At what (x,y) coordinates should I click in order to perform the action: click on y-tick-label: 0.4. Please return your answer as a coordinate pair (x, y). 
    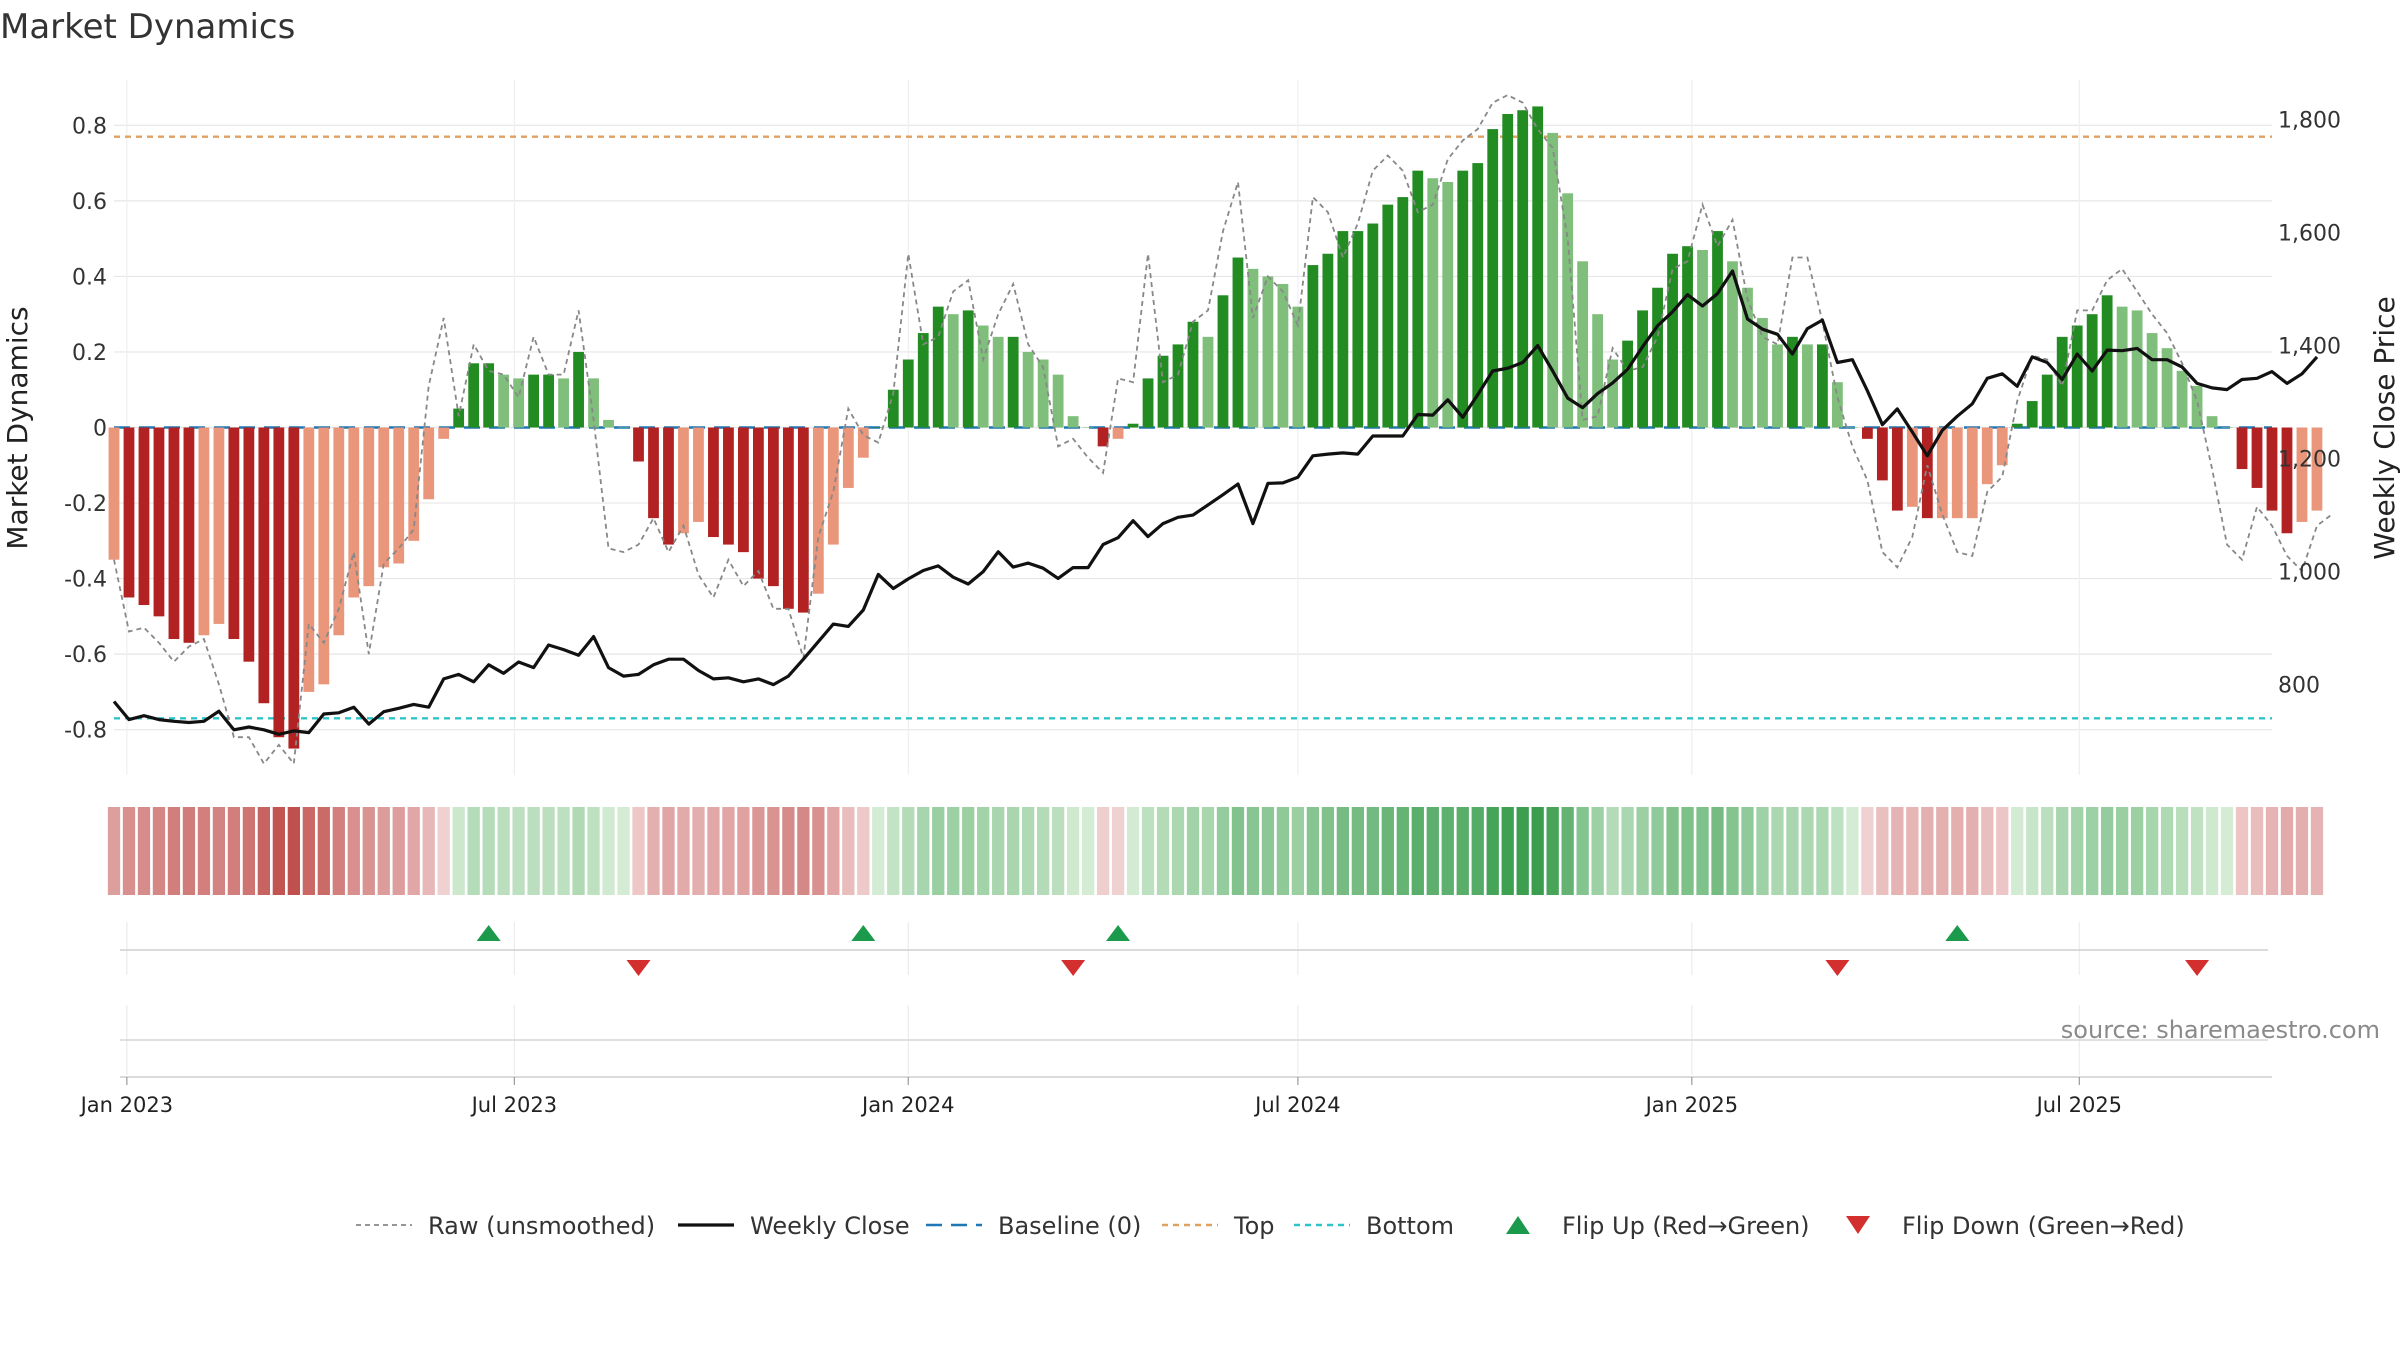
    Looking at the image, I should click on (89, 277).